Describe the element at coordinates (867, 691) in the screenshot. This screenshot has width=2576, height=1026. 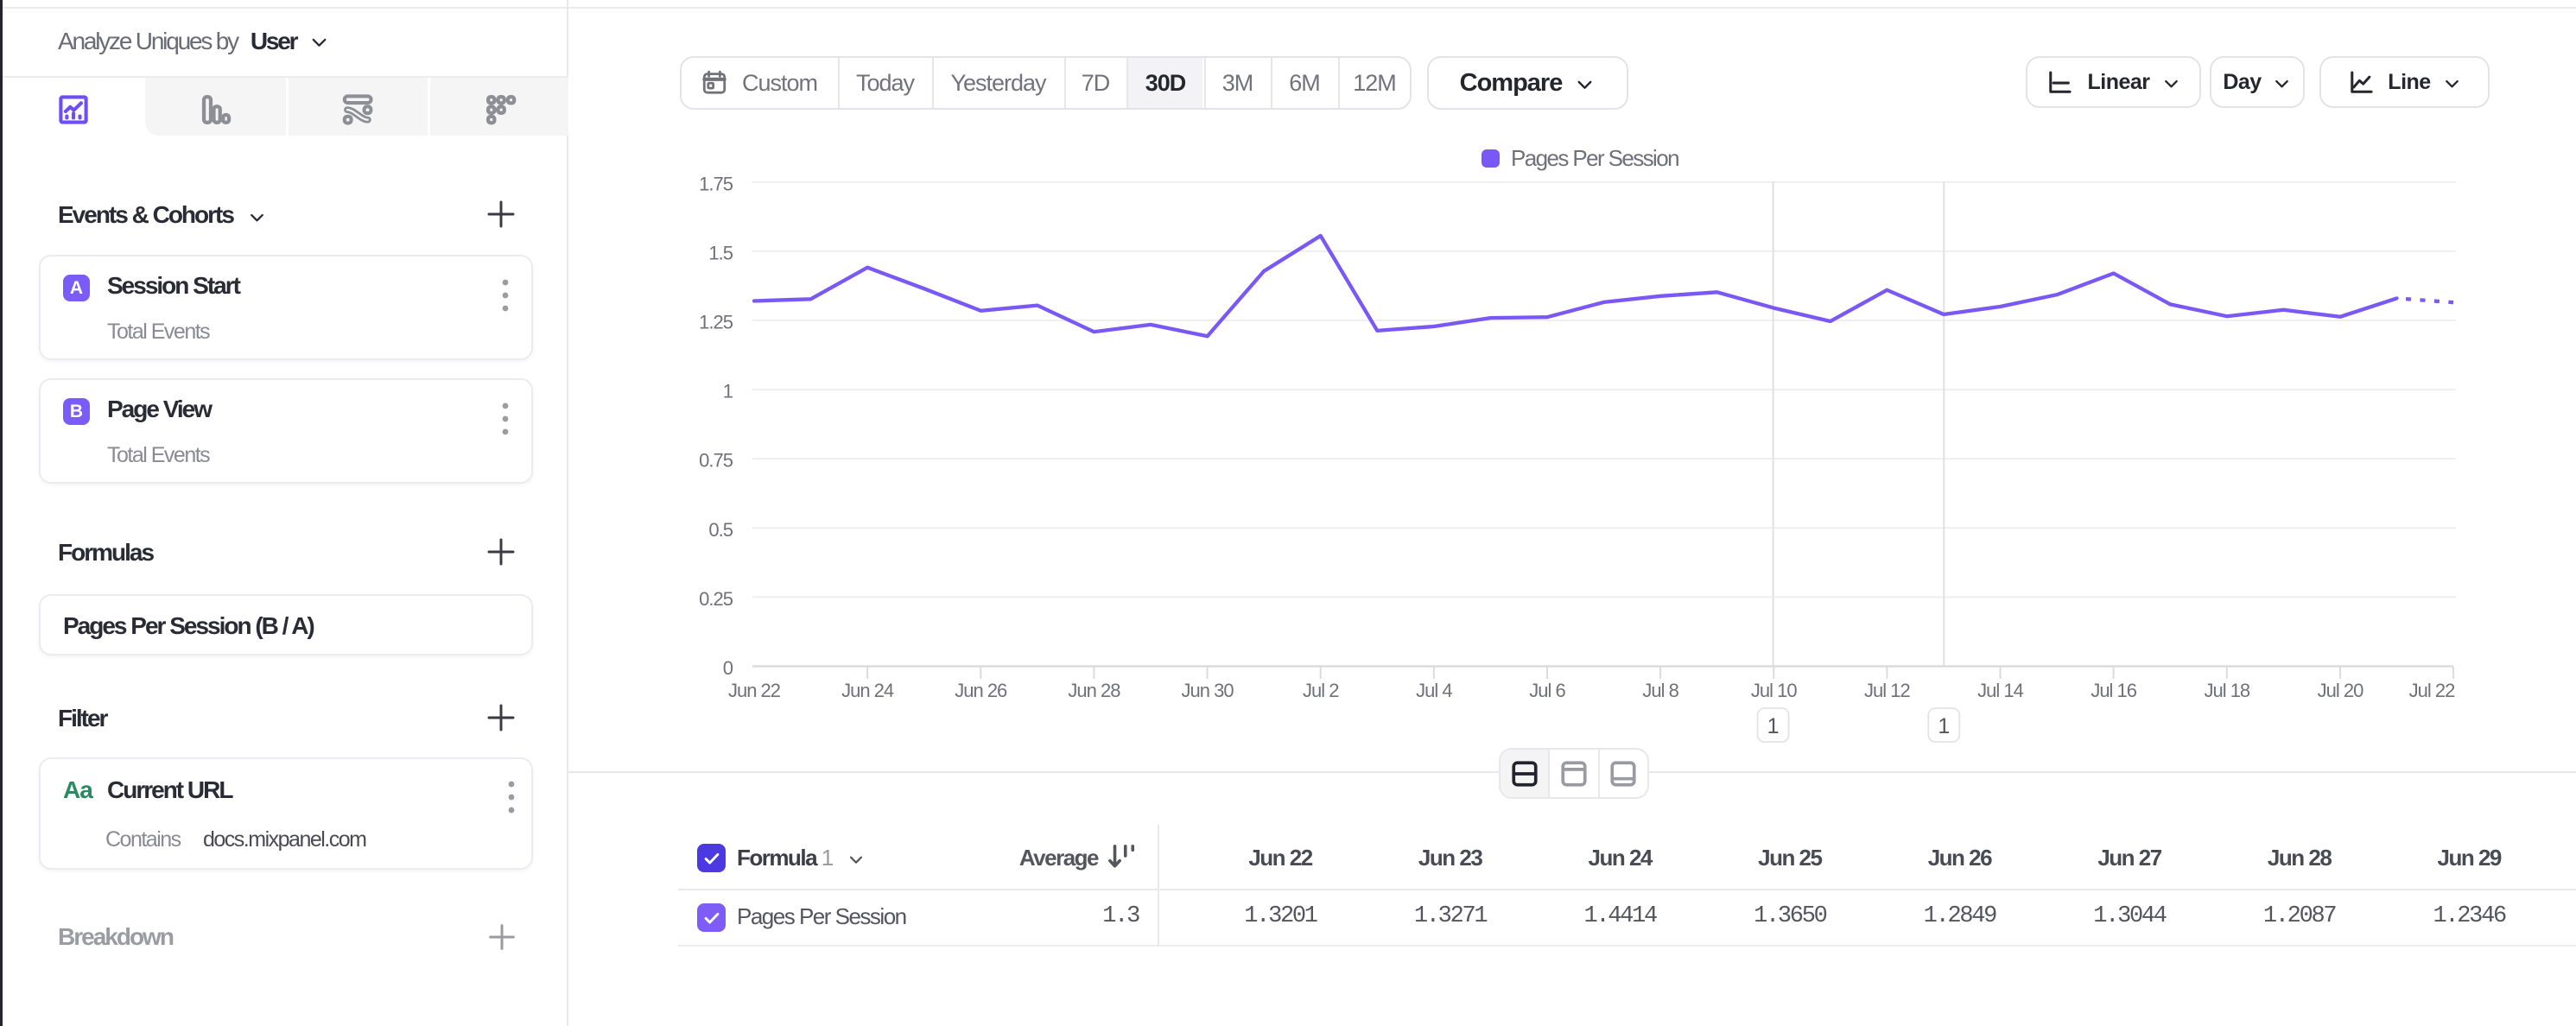
I see `svg-text: Jun 24` at that location.